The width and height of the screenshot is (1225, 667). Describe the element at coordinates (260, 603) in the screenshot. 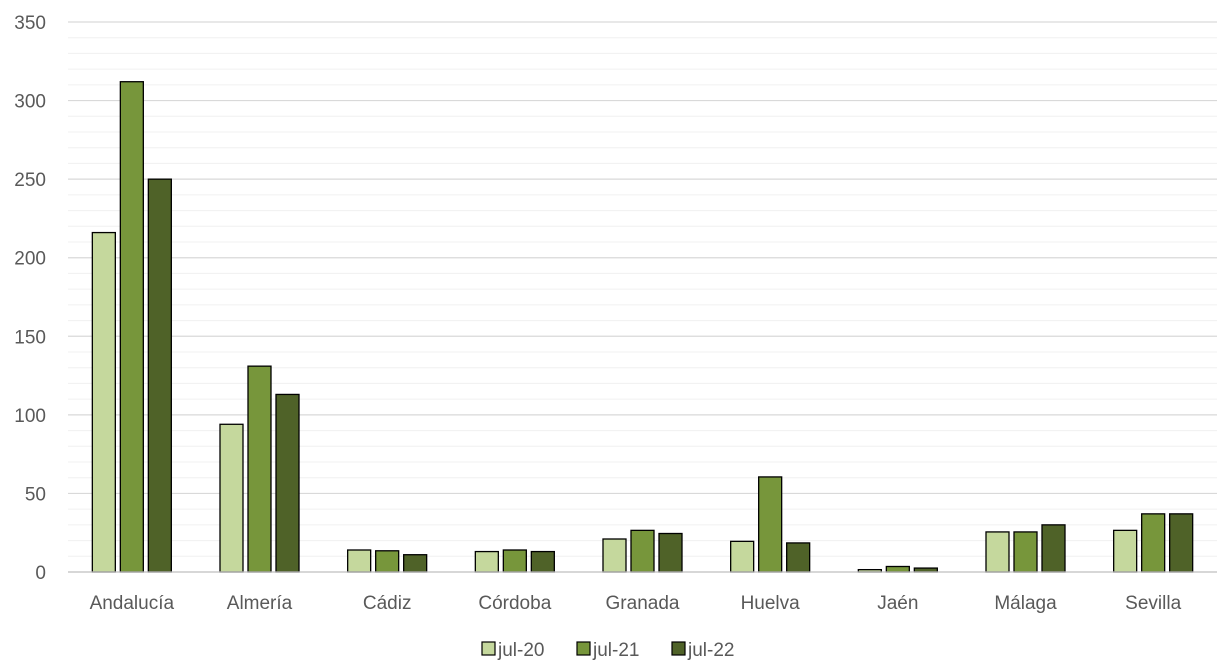

I see `x-tick-label: Almería` at that location.